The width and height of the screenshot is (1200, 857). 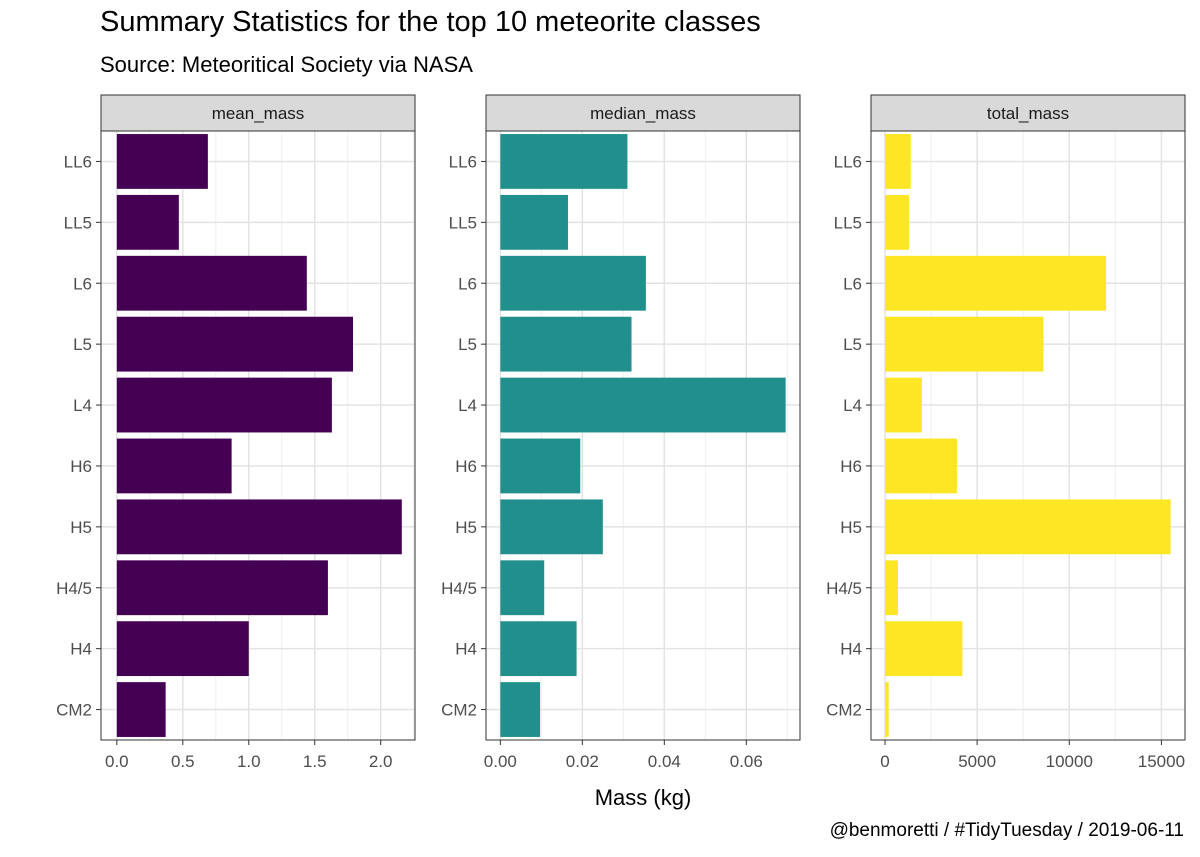 What do you see at coordinates (887, 709) in the screenshot?
I see `bar-total_mass-CM2` at bounding box center [887, 709].